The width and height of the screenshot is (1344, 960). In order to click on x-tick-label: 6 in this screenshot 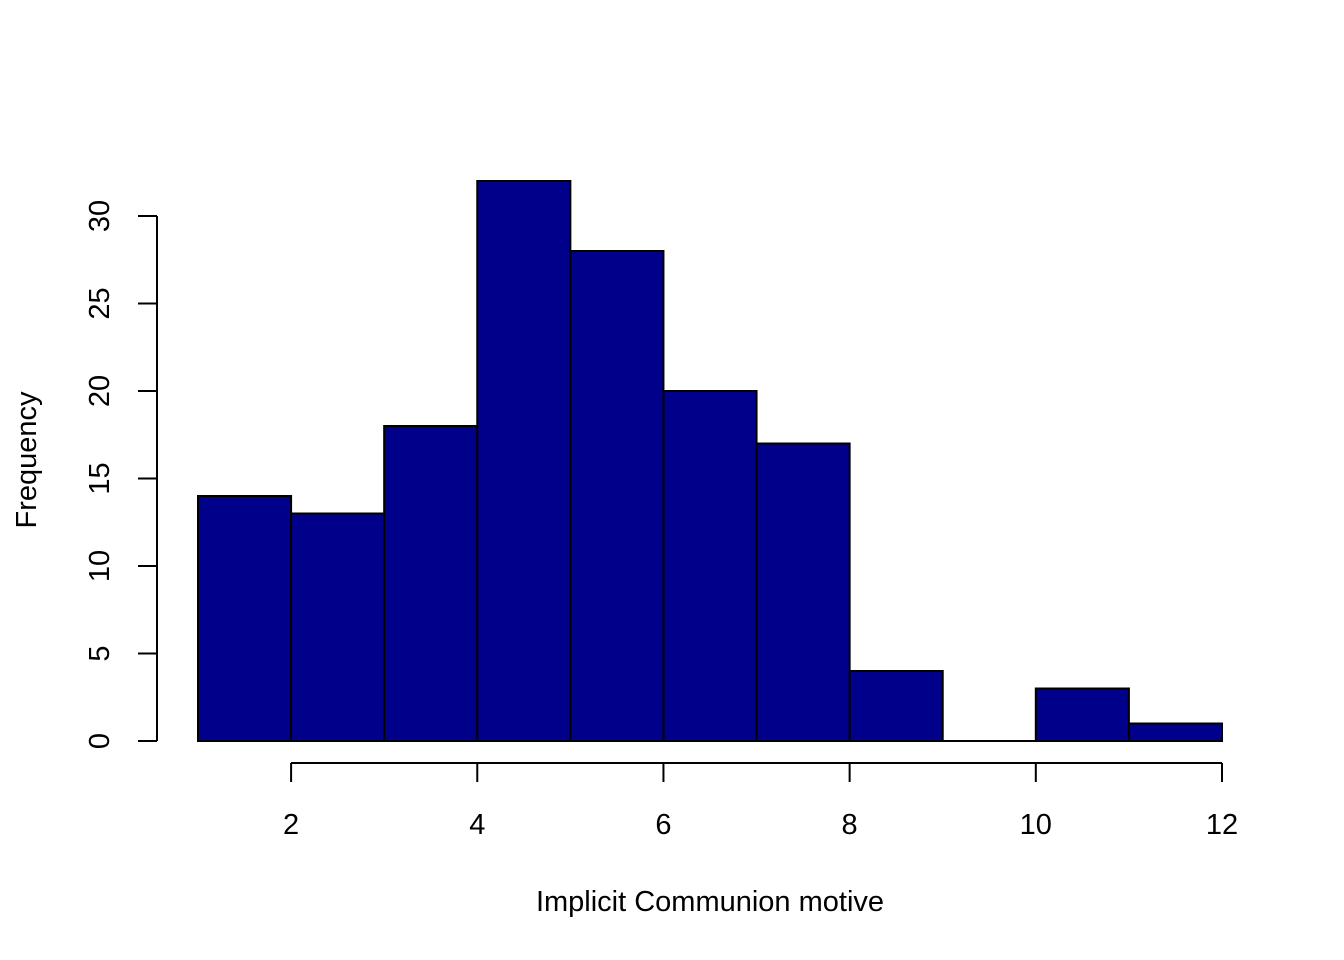, I will do `click(663, 825)`.